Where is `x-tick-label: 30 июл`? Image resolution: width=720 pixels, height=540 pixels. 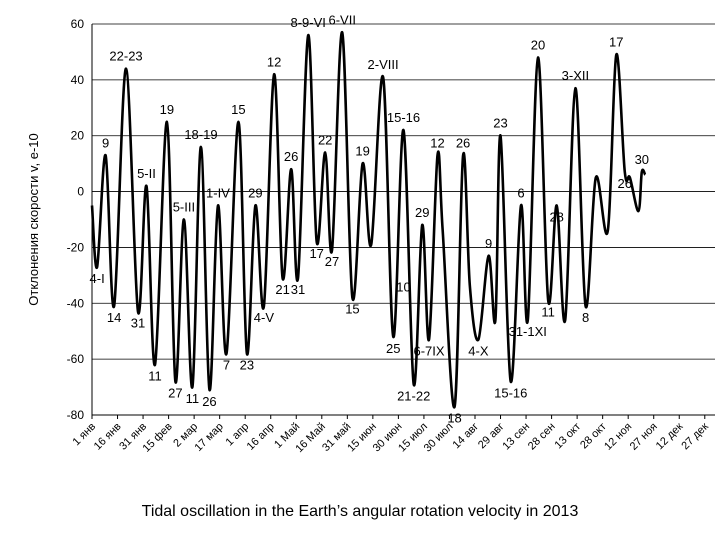
x-tick-label: 30 июл is located at coordinates (439, 438).